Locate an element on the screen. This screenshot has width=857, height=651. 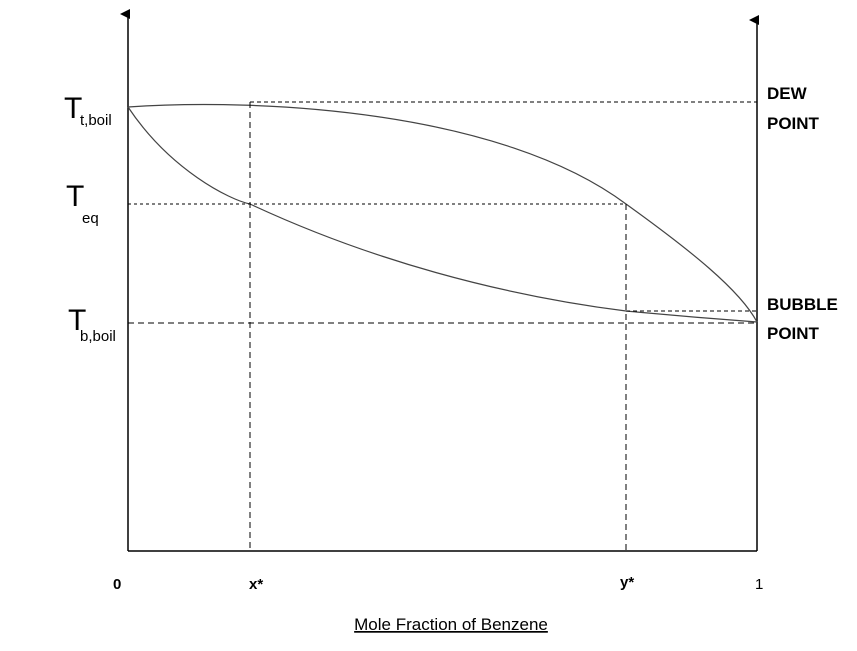
t-boil-label: T is located at coordinates (73, 108).